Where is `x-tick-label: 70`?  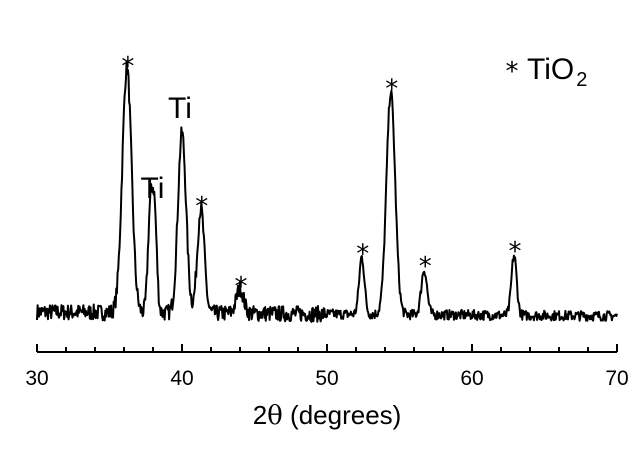
x-tick-label: 70 is located at coordinates (616, 378).